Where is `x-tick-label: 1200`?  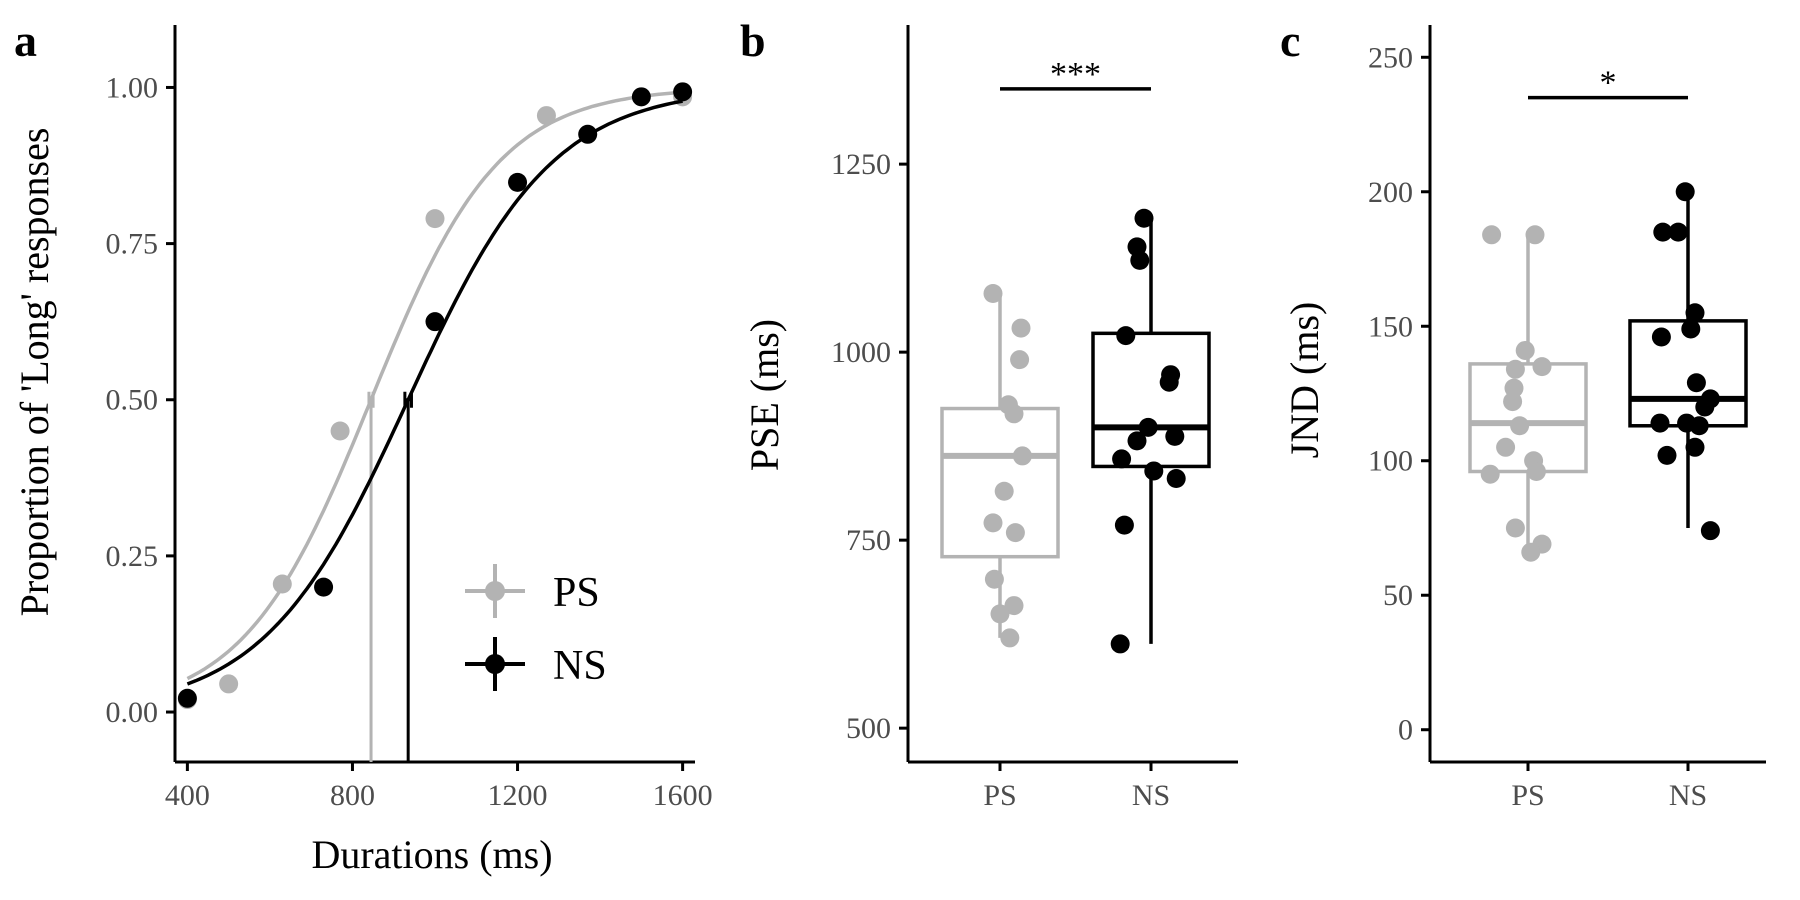
x-tick-label: 1200 is located at coordinates (518, 795).